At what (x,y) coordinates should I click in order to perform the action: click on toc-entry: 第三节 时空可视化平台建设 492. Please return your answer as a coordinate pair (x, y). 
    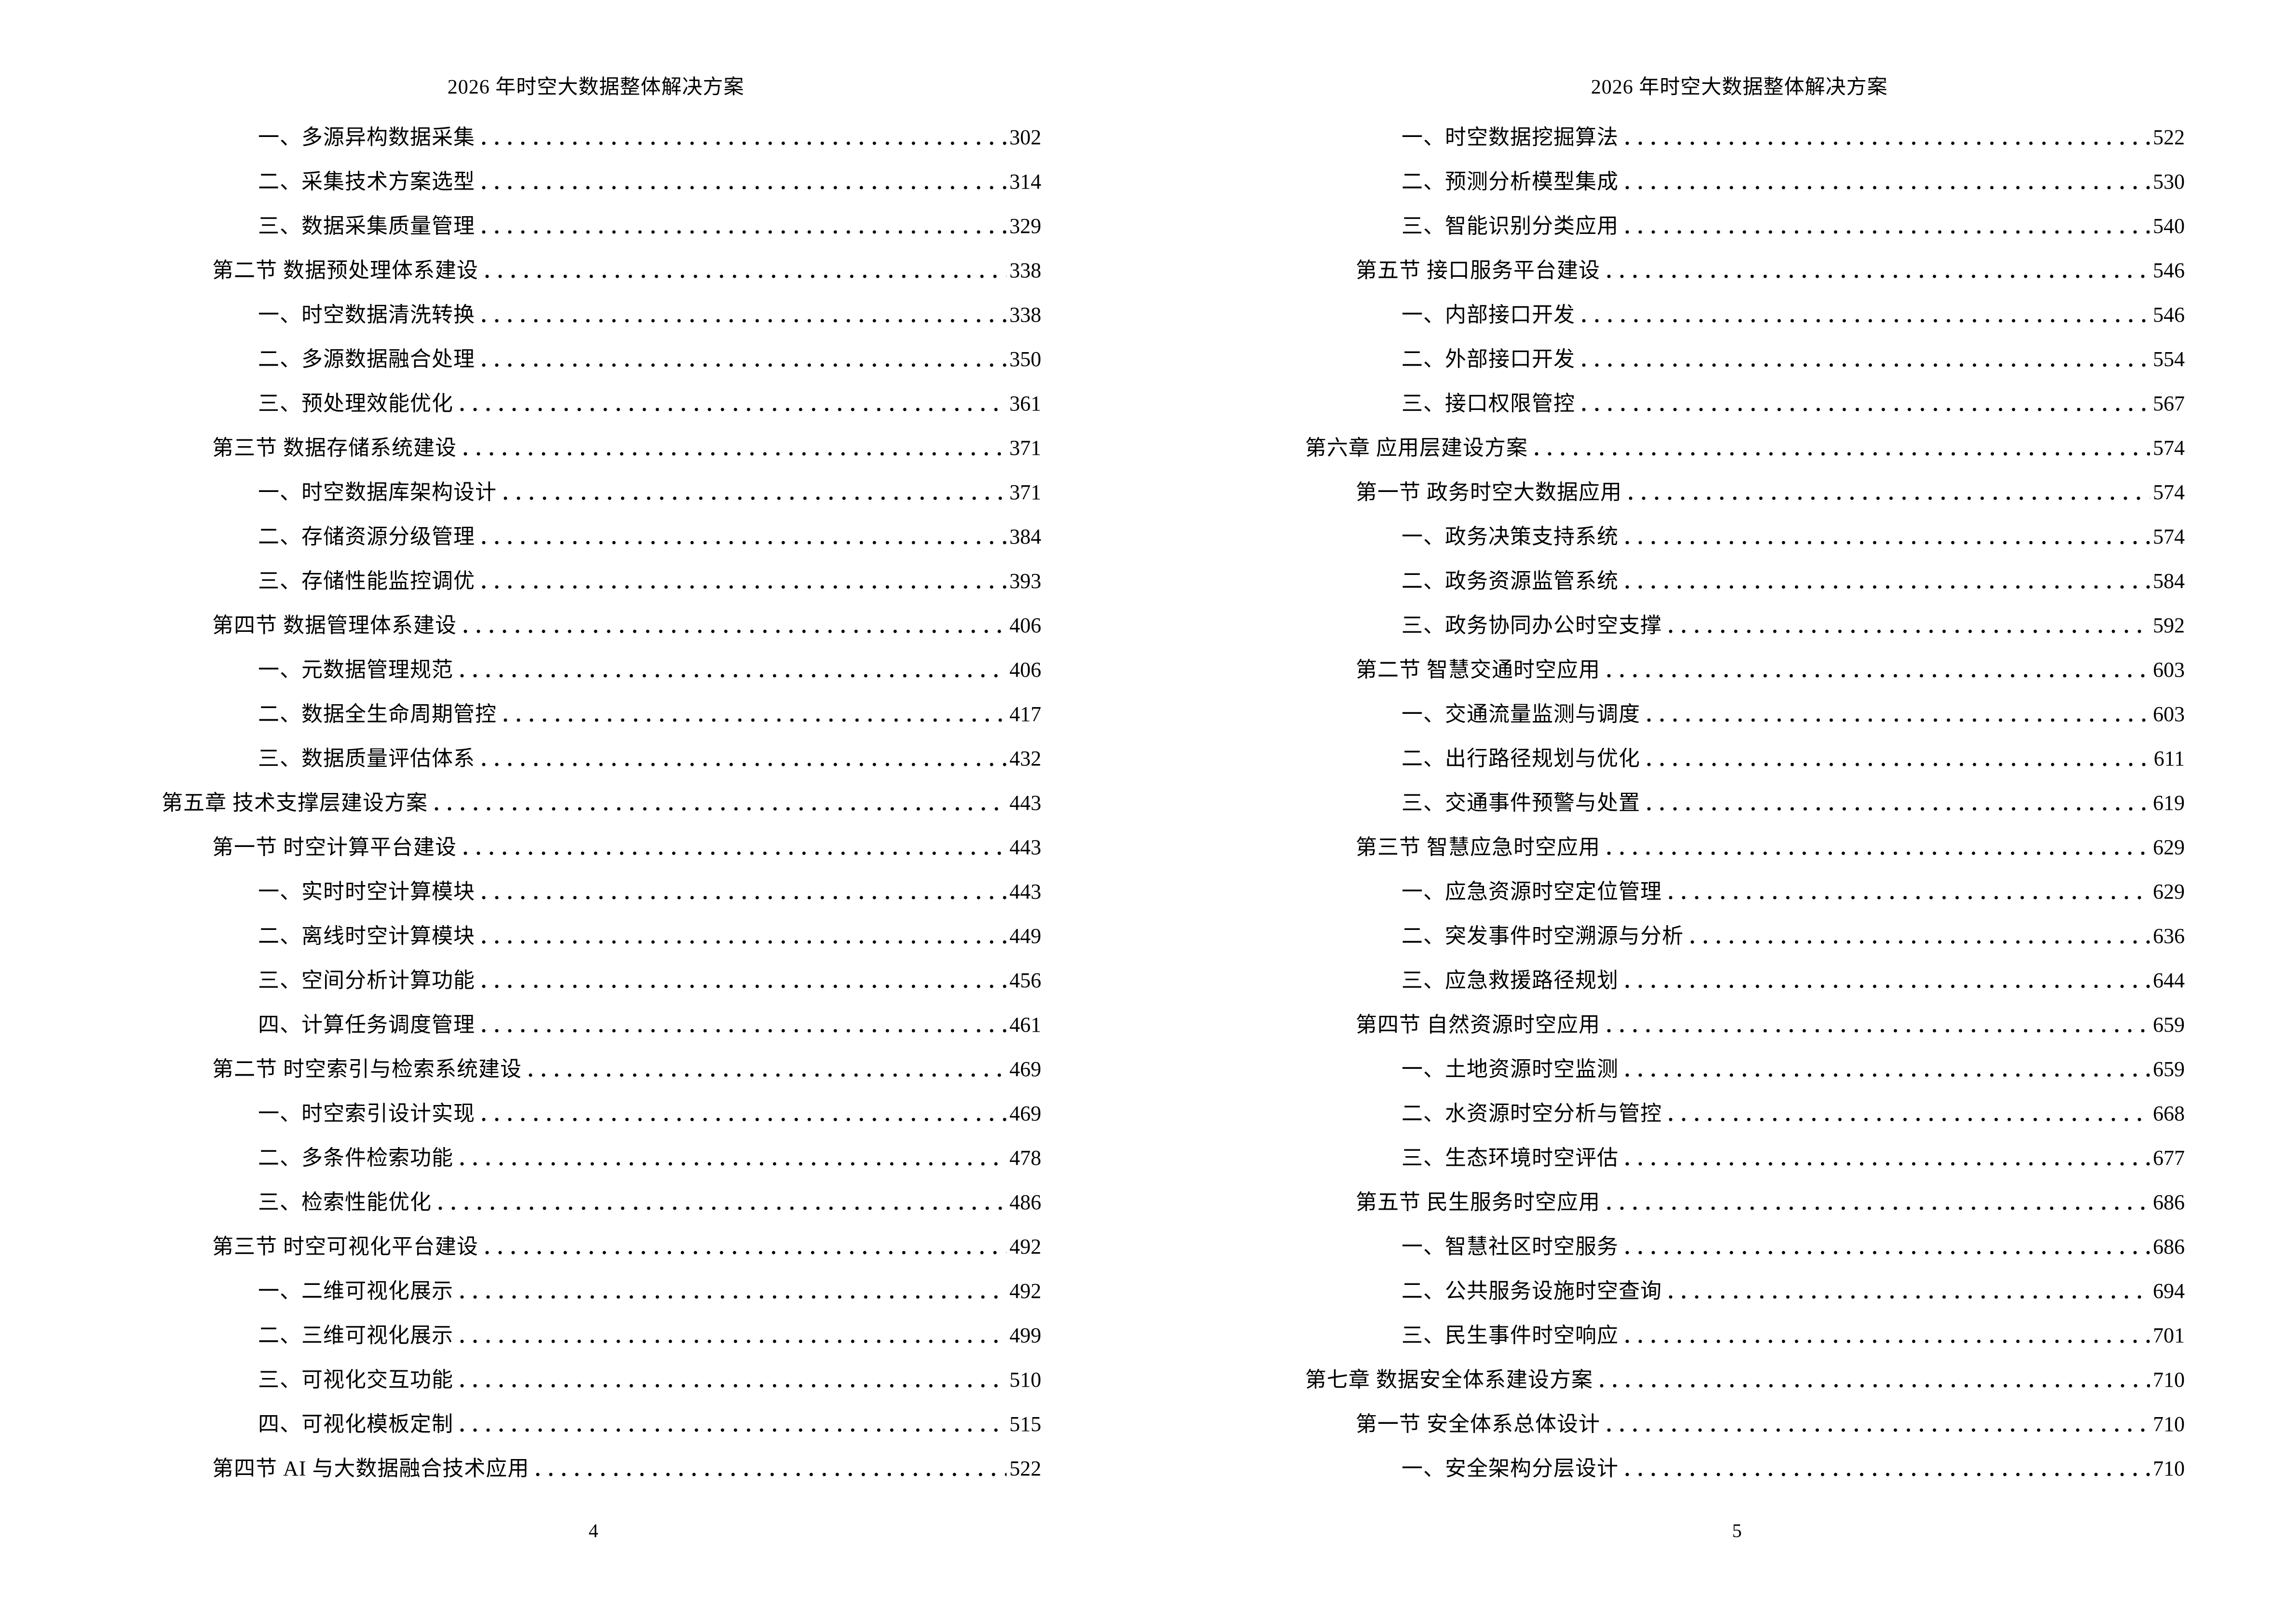
    Looking at the image, I should click on (601, 1247).